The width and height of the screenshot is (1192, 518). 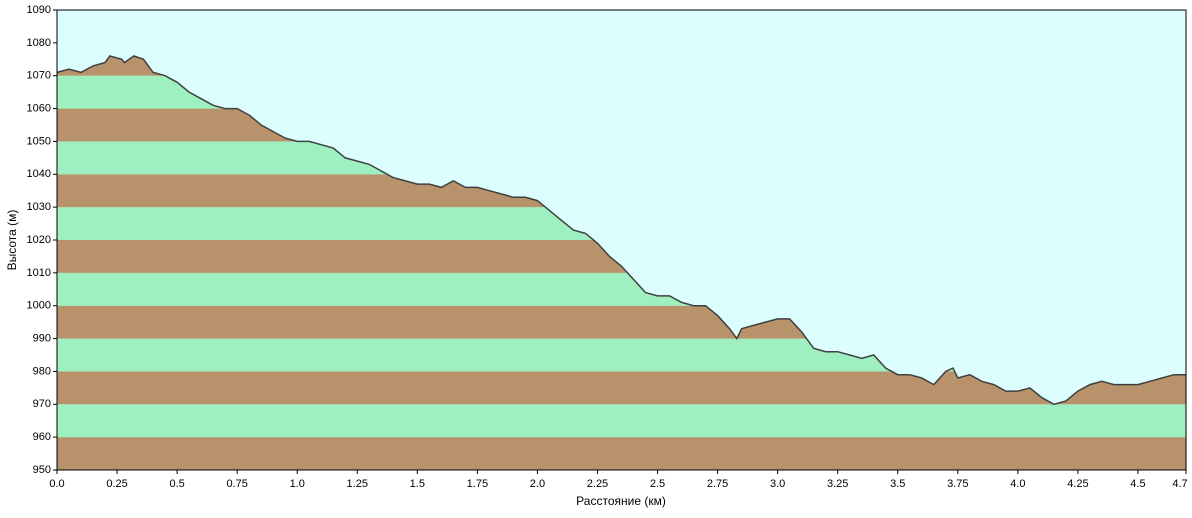 What do you see at coordinates (42, 404) in the screenshot?
I see `y-tick-label: 970` at bounding box center [42, 404].